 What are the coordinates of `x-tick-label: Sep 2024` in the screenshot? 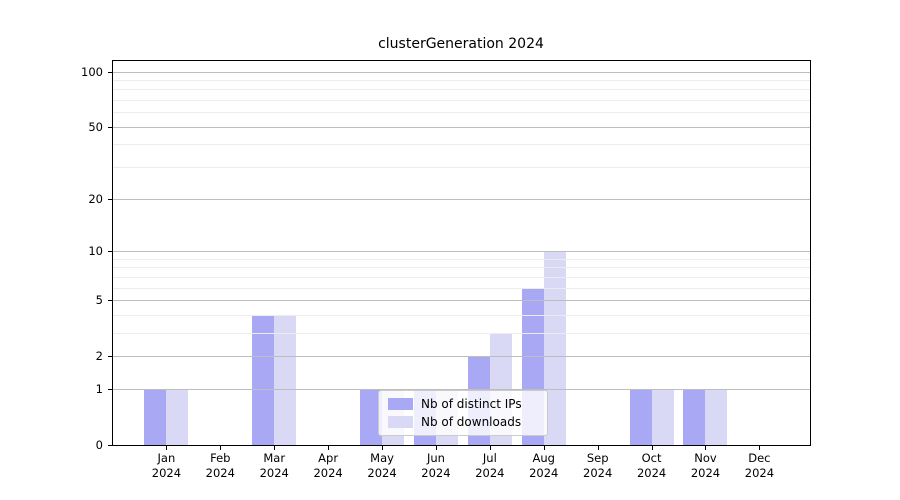 It's located at (598, 465).